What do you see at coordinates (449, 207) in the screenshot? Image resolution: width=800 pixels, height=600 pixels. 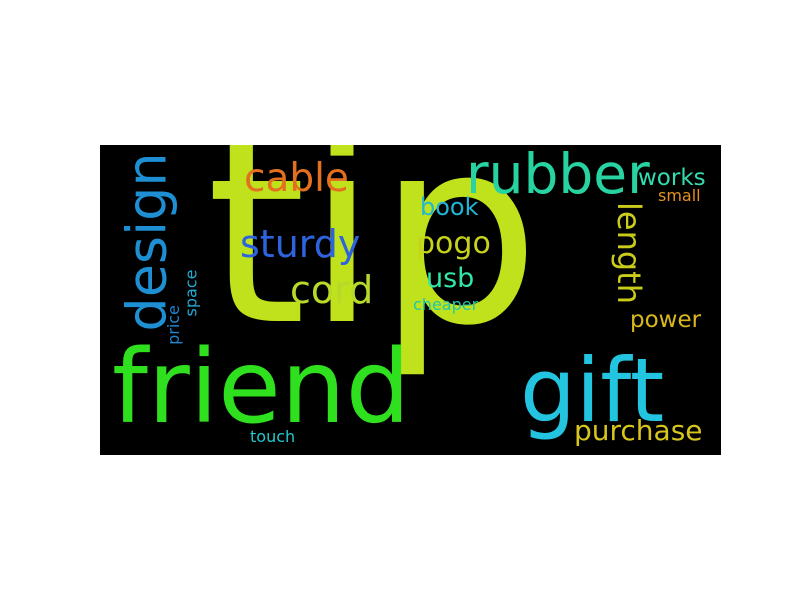 I see `word-book: book` at bounding box center [449, 207].